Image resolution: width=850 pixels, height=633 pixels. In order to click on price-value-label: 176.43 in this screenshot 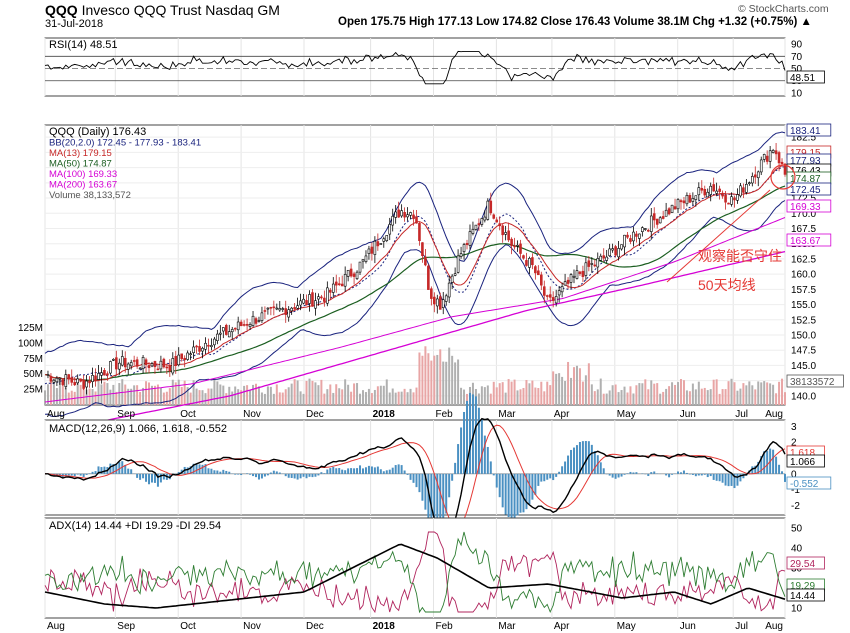, I will do `click(805, 171)`.